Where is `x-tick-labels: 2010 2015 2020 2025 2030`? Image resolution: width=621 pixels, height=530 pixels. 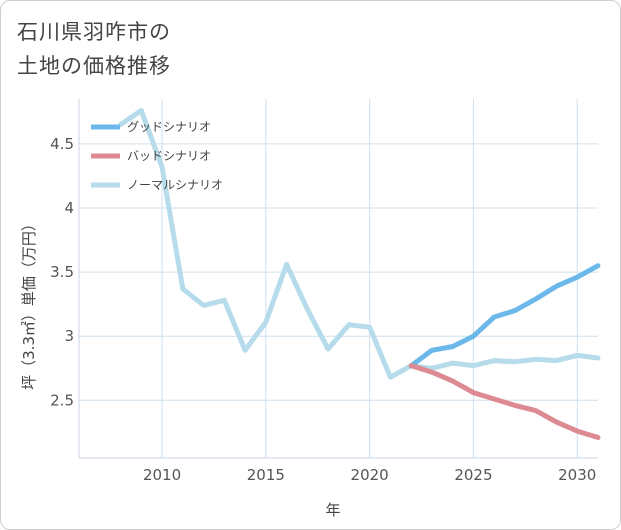
x-tick-labels: 2010 2015 2020 2025 2030 is located at coordinates (369, 475).